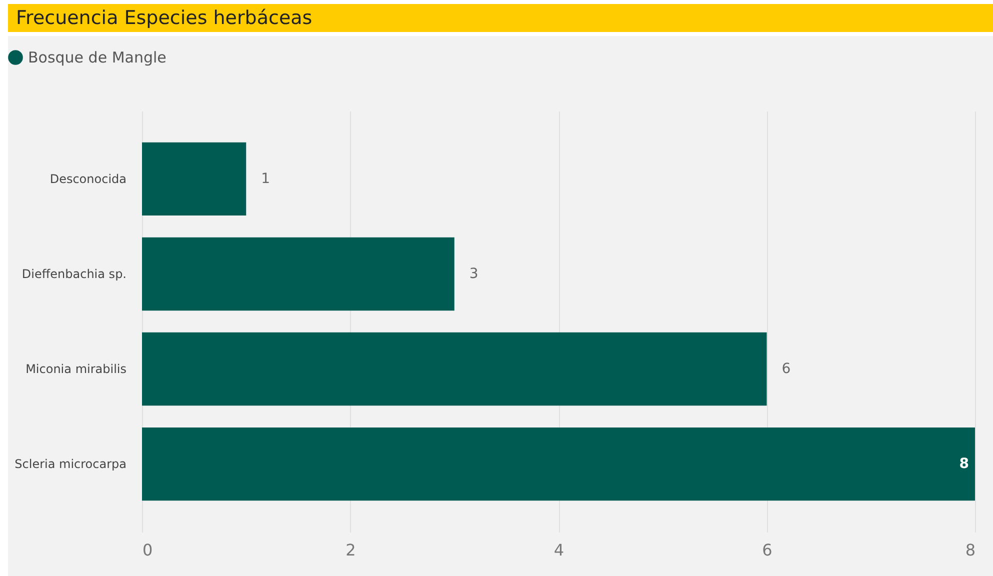 This screenshot has width=993, height=576. What do you see at coordinates (767, 550) in the screenshot?
I see `x-tick-label: 6` at bounding box center [767, 550].